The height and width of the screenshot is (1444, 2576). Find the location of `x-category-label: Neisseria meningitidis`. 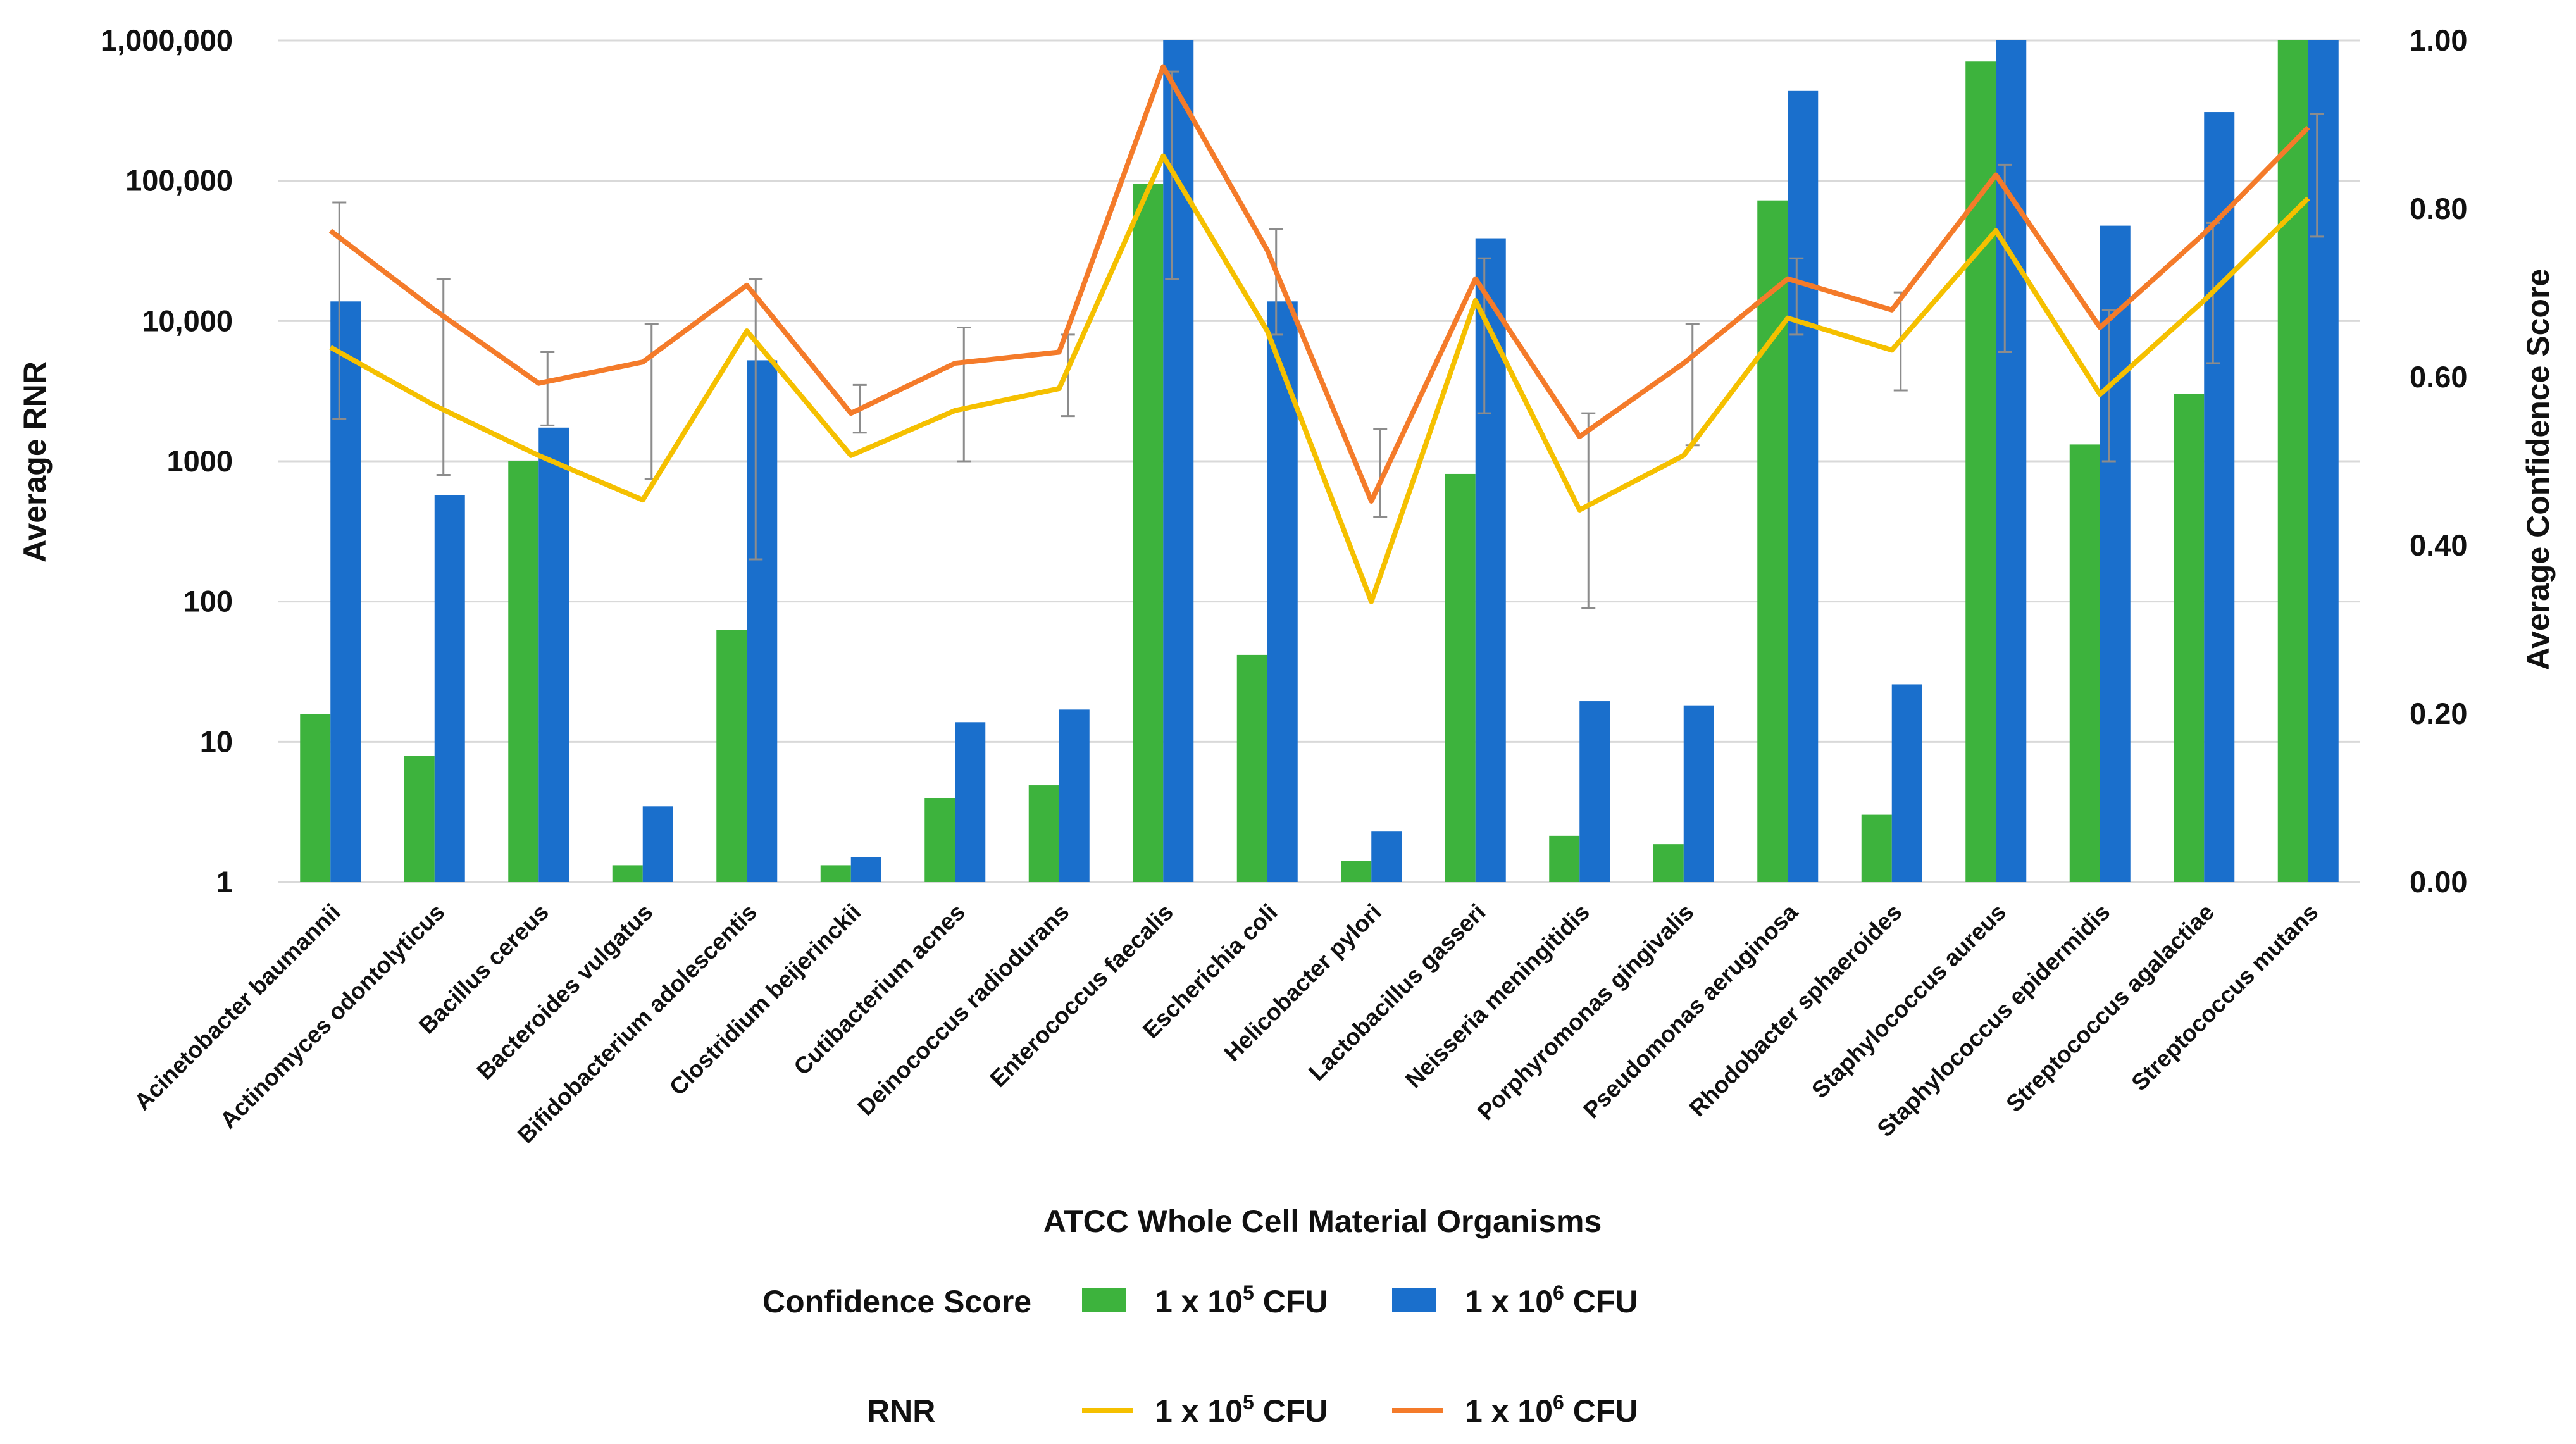

x-category-label: Neisseria meningitidis is located at coordinates (1498, 996).